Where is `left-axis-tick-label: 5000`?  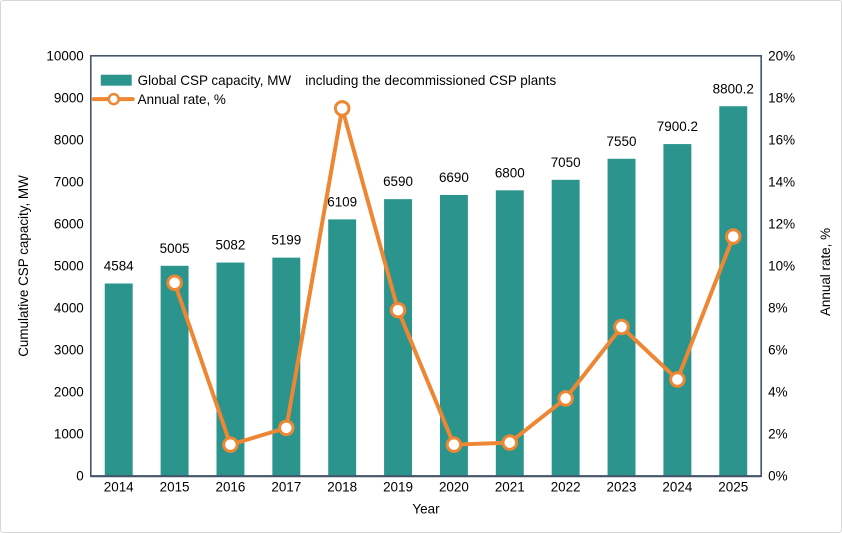
left-axis-tick-label: 5000 is located at coordinates (69, 265).